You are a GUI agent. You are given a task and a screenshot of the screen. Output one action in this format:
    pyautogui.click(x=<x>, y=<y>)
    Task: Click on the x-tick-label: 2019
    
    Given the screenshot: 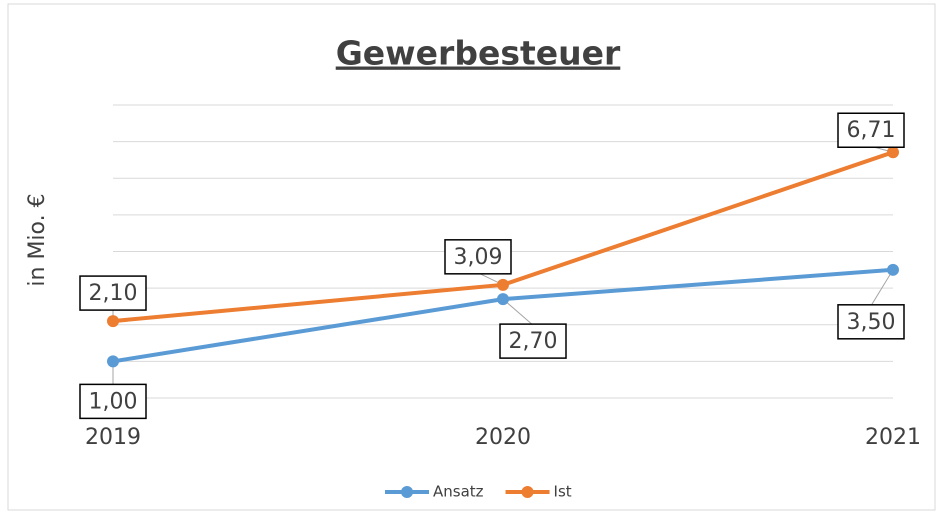 What is the action you would take?
    pyautogui.click(x=113, y=437)
    